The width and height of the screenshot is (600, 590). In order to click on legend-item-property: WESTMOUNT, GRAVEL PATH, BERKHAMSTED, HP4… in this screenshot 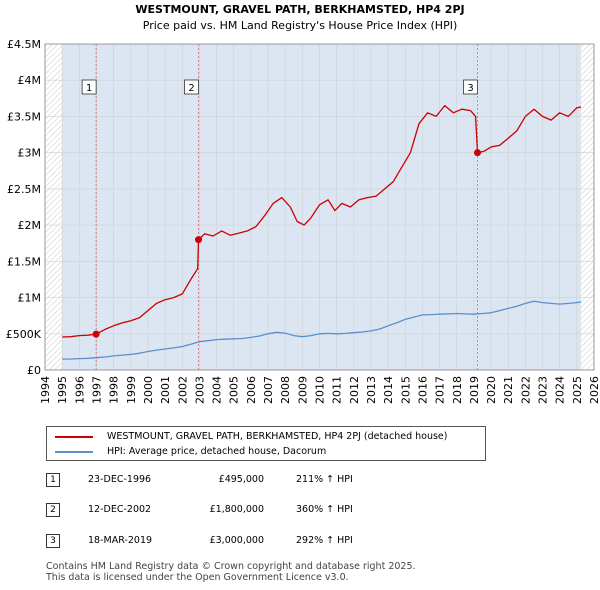, I will do `click(251, 436)`.